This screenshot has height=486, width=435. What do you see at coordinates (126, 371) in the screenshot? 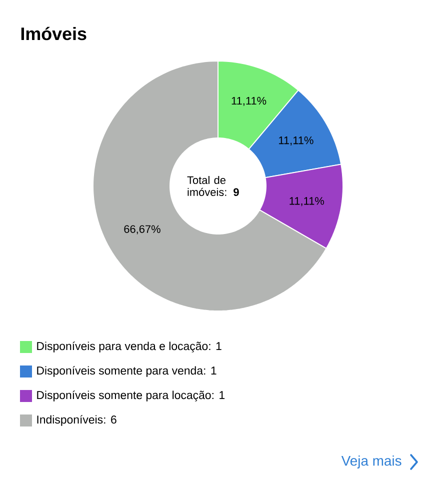
I see `legend-label: Disponíveis somente para venda: 1` at bounding box center [126, 371].